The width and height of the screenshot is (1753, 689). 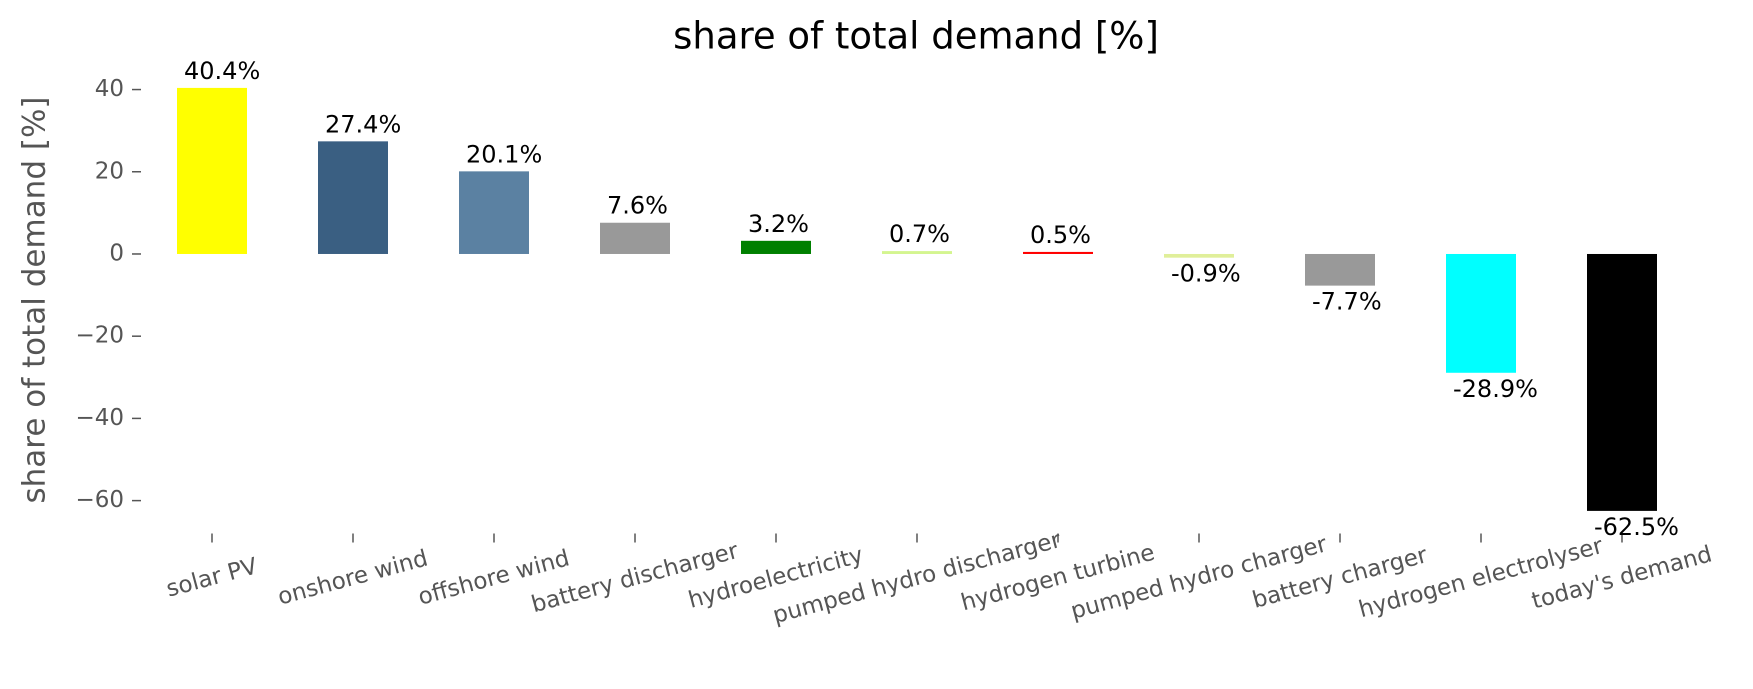 What do you see at coordinates (778, 224) in the screenshot?
I see `value-label: 3.2%` at bounding box center [778, 224].